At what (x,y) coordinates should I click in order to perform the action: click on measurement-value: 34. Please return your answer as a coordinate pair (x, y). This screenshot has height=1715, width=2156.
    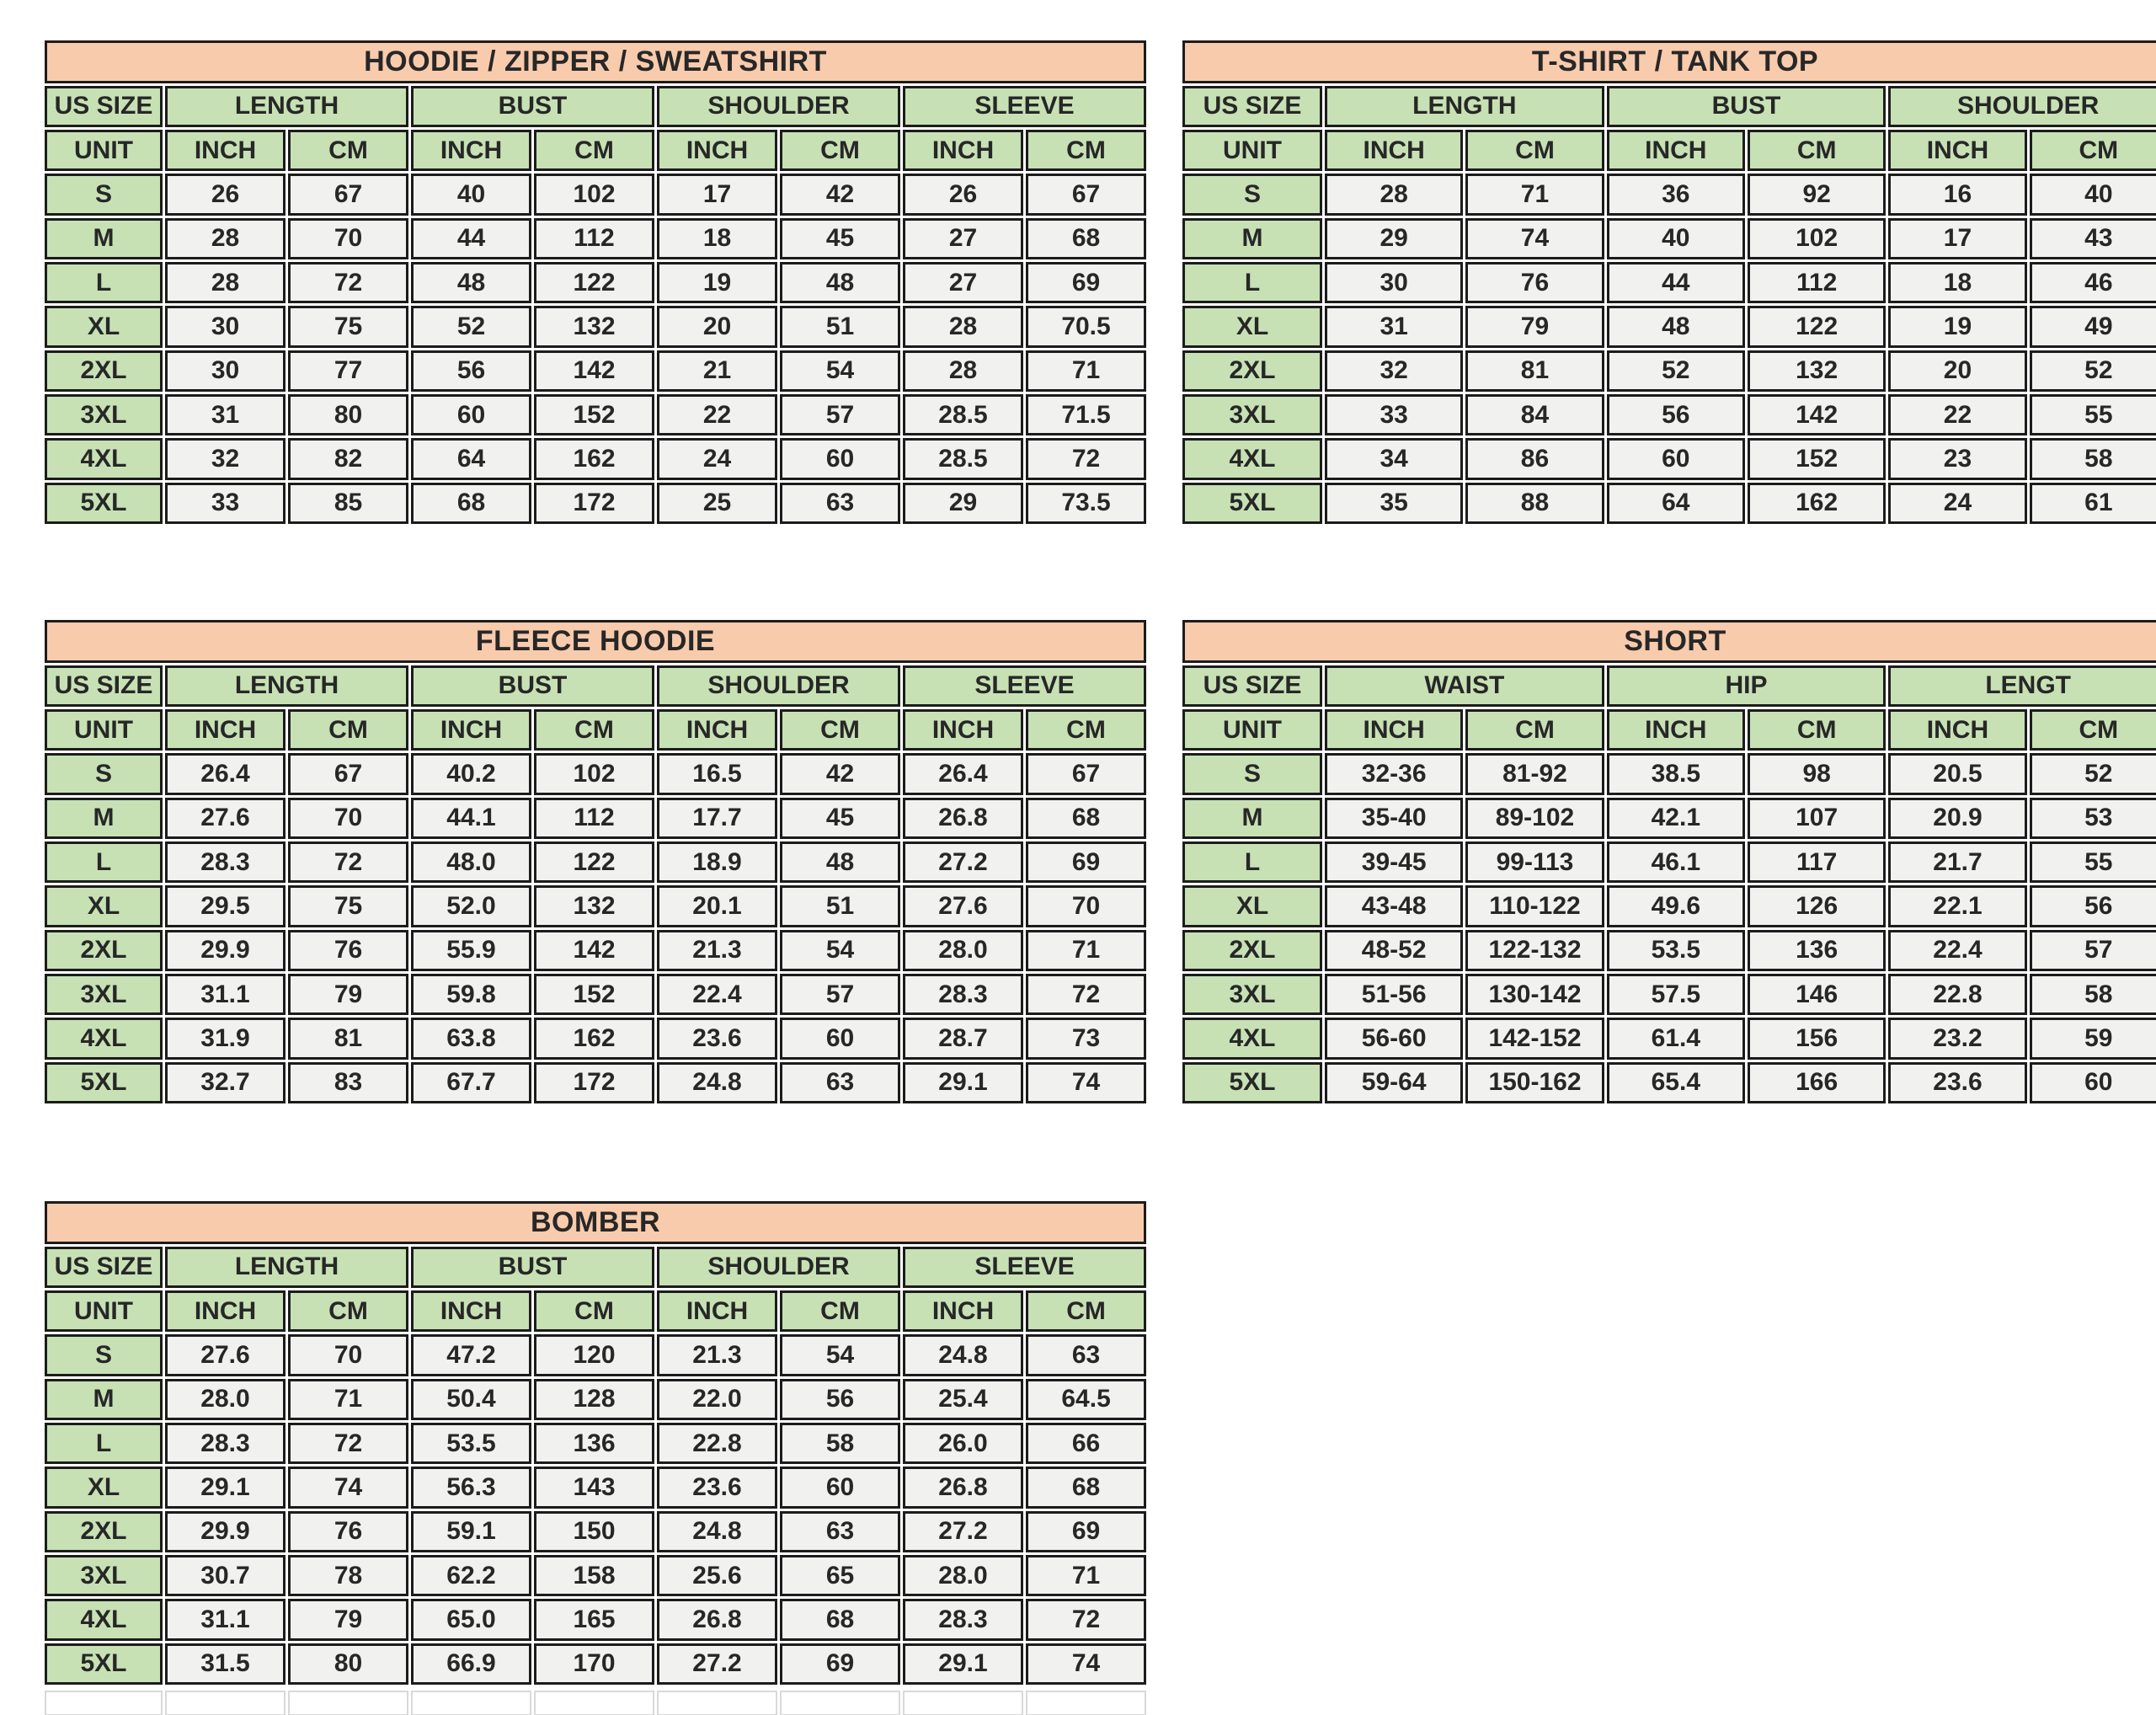
    Looking at the image, I should click on (1394, 459).